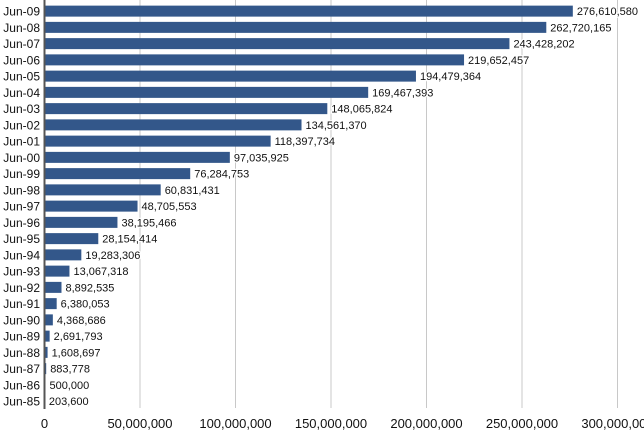 This screenshot has height=433, width=644. I want to click on y-tick-label: Jun-96, so click(21, 223).